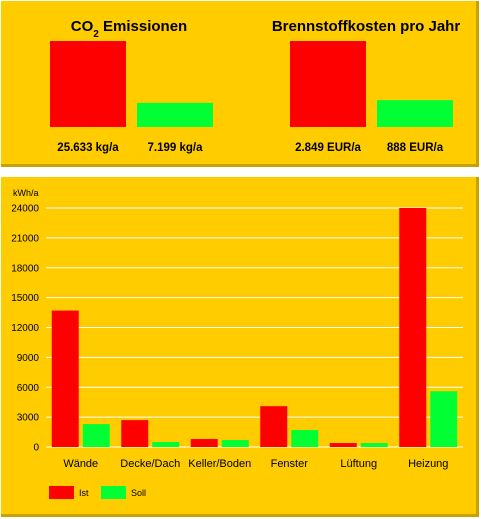 The image size is (481, 519). I want to click on co2-value-label-soll: 7.199 kg/a, so click(176, 148).